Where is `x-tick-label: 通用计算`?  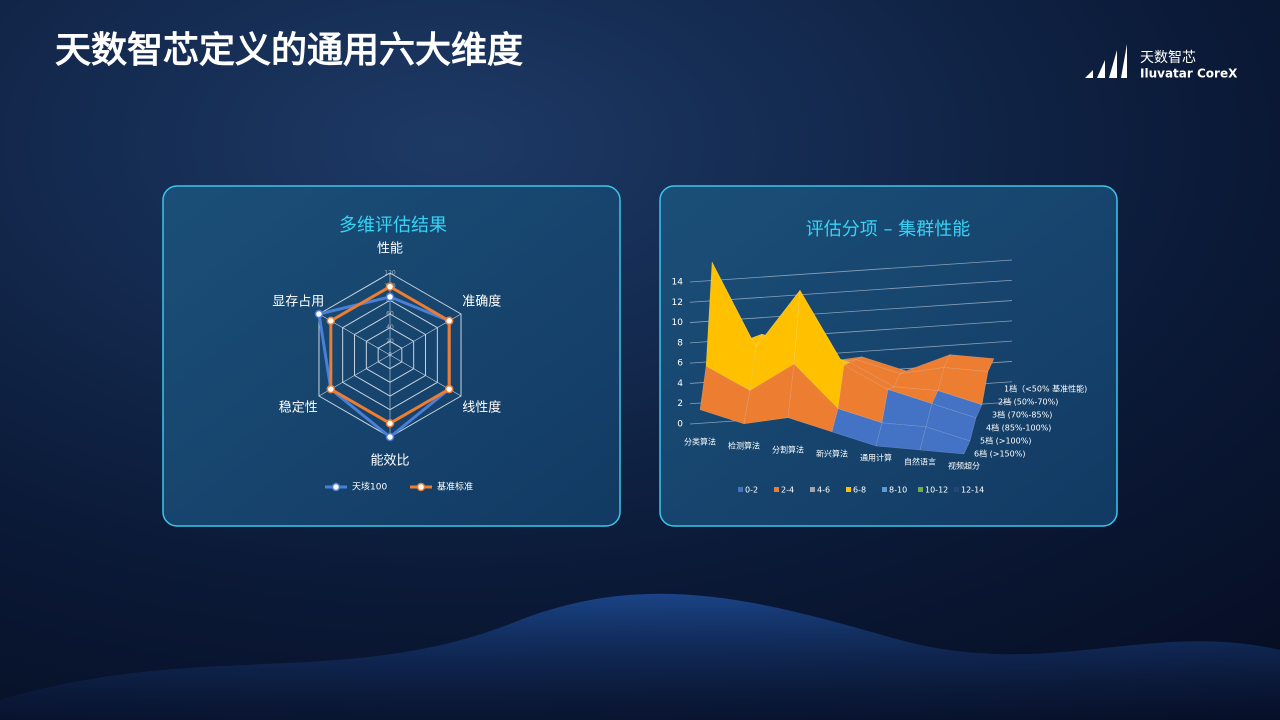 x-tick-label: 通用计算 is located at coordinates (876, 458).